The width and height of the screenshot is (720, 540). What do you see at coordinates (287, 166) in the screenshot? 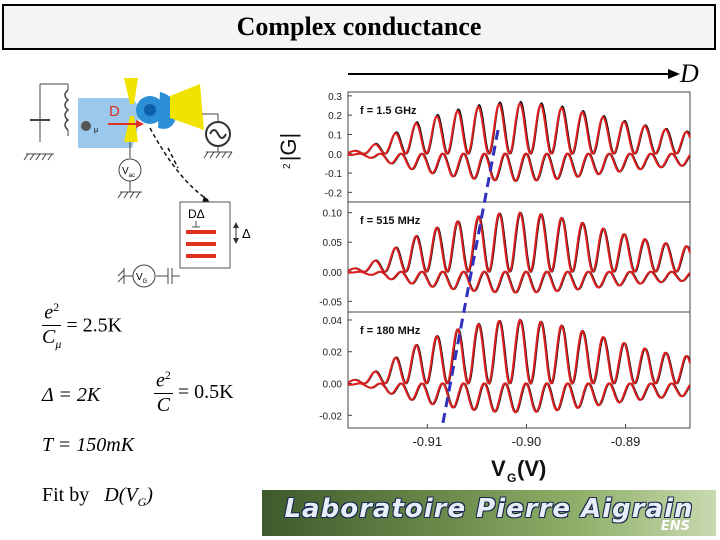
I see `y-axis-label-sup: 2` at bounding box center [287, 166].